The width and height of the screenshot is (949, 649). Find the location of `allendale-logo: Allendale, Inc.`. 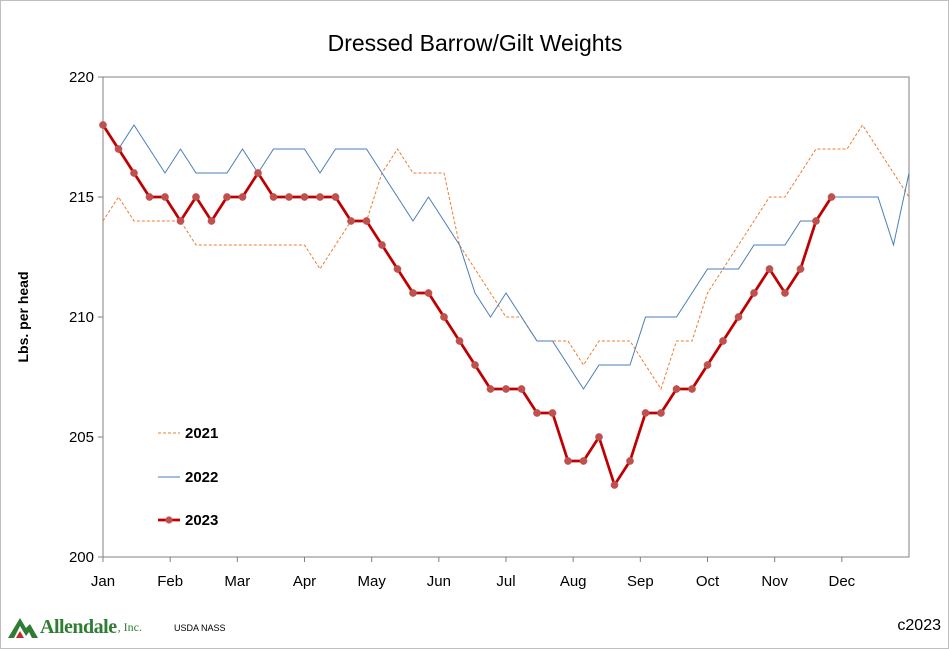

allendale-logo: Allendale, Inc. is located at coordinates (74, 627).